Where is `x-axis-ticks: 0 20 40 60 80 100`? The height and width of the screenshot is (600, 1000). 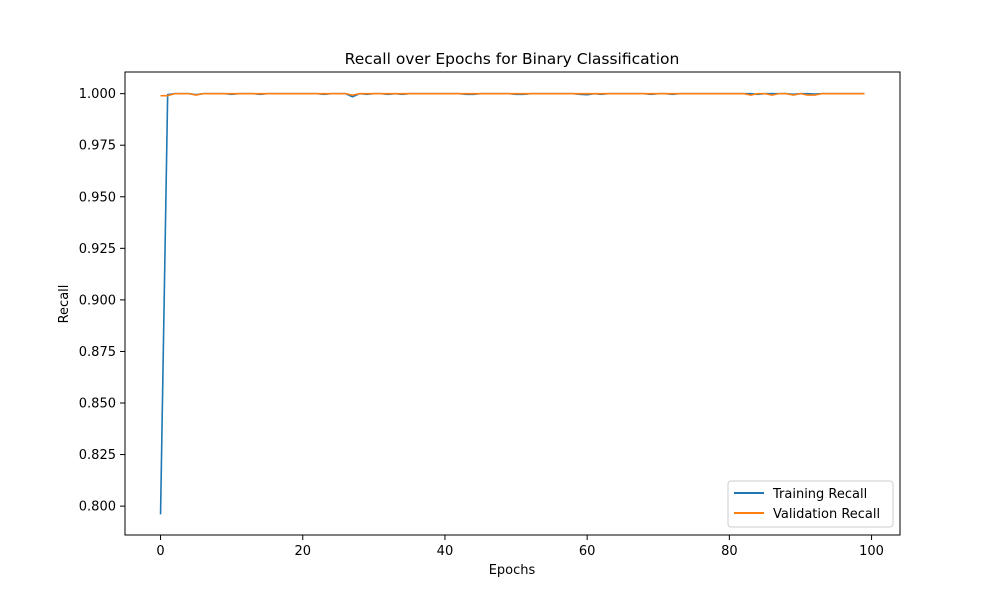
x-axis-ticks: 0 20 40 60 80 100 is located at coordinates (520, 547).